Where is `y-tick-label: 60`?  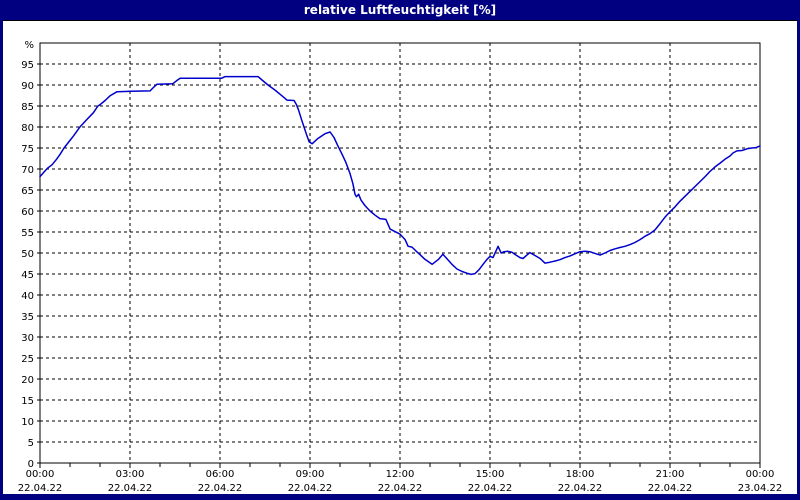 y-tick-label: 60 is located at coordinates (27, 212).